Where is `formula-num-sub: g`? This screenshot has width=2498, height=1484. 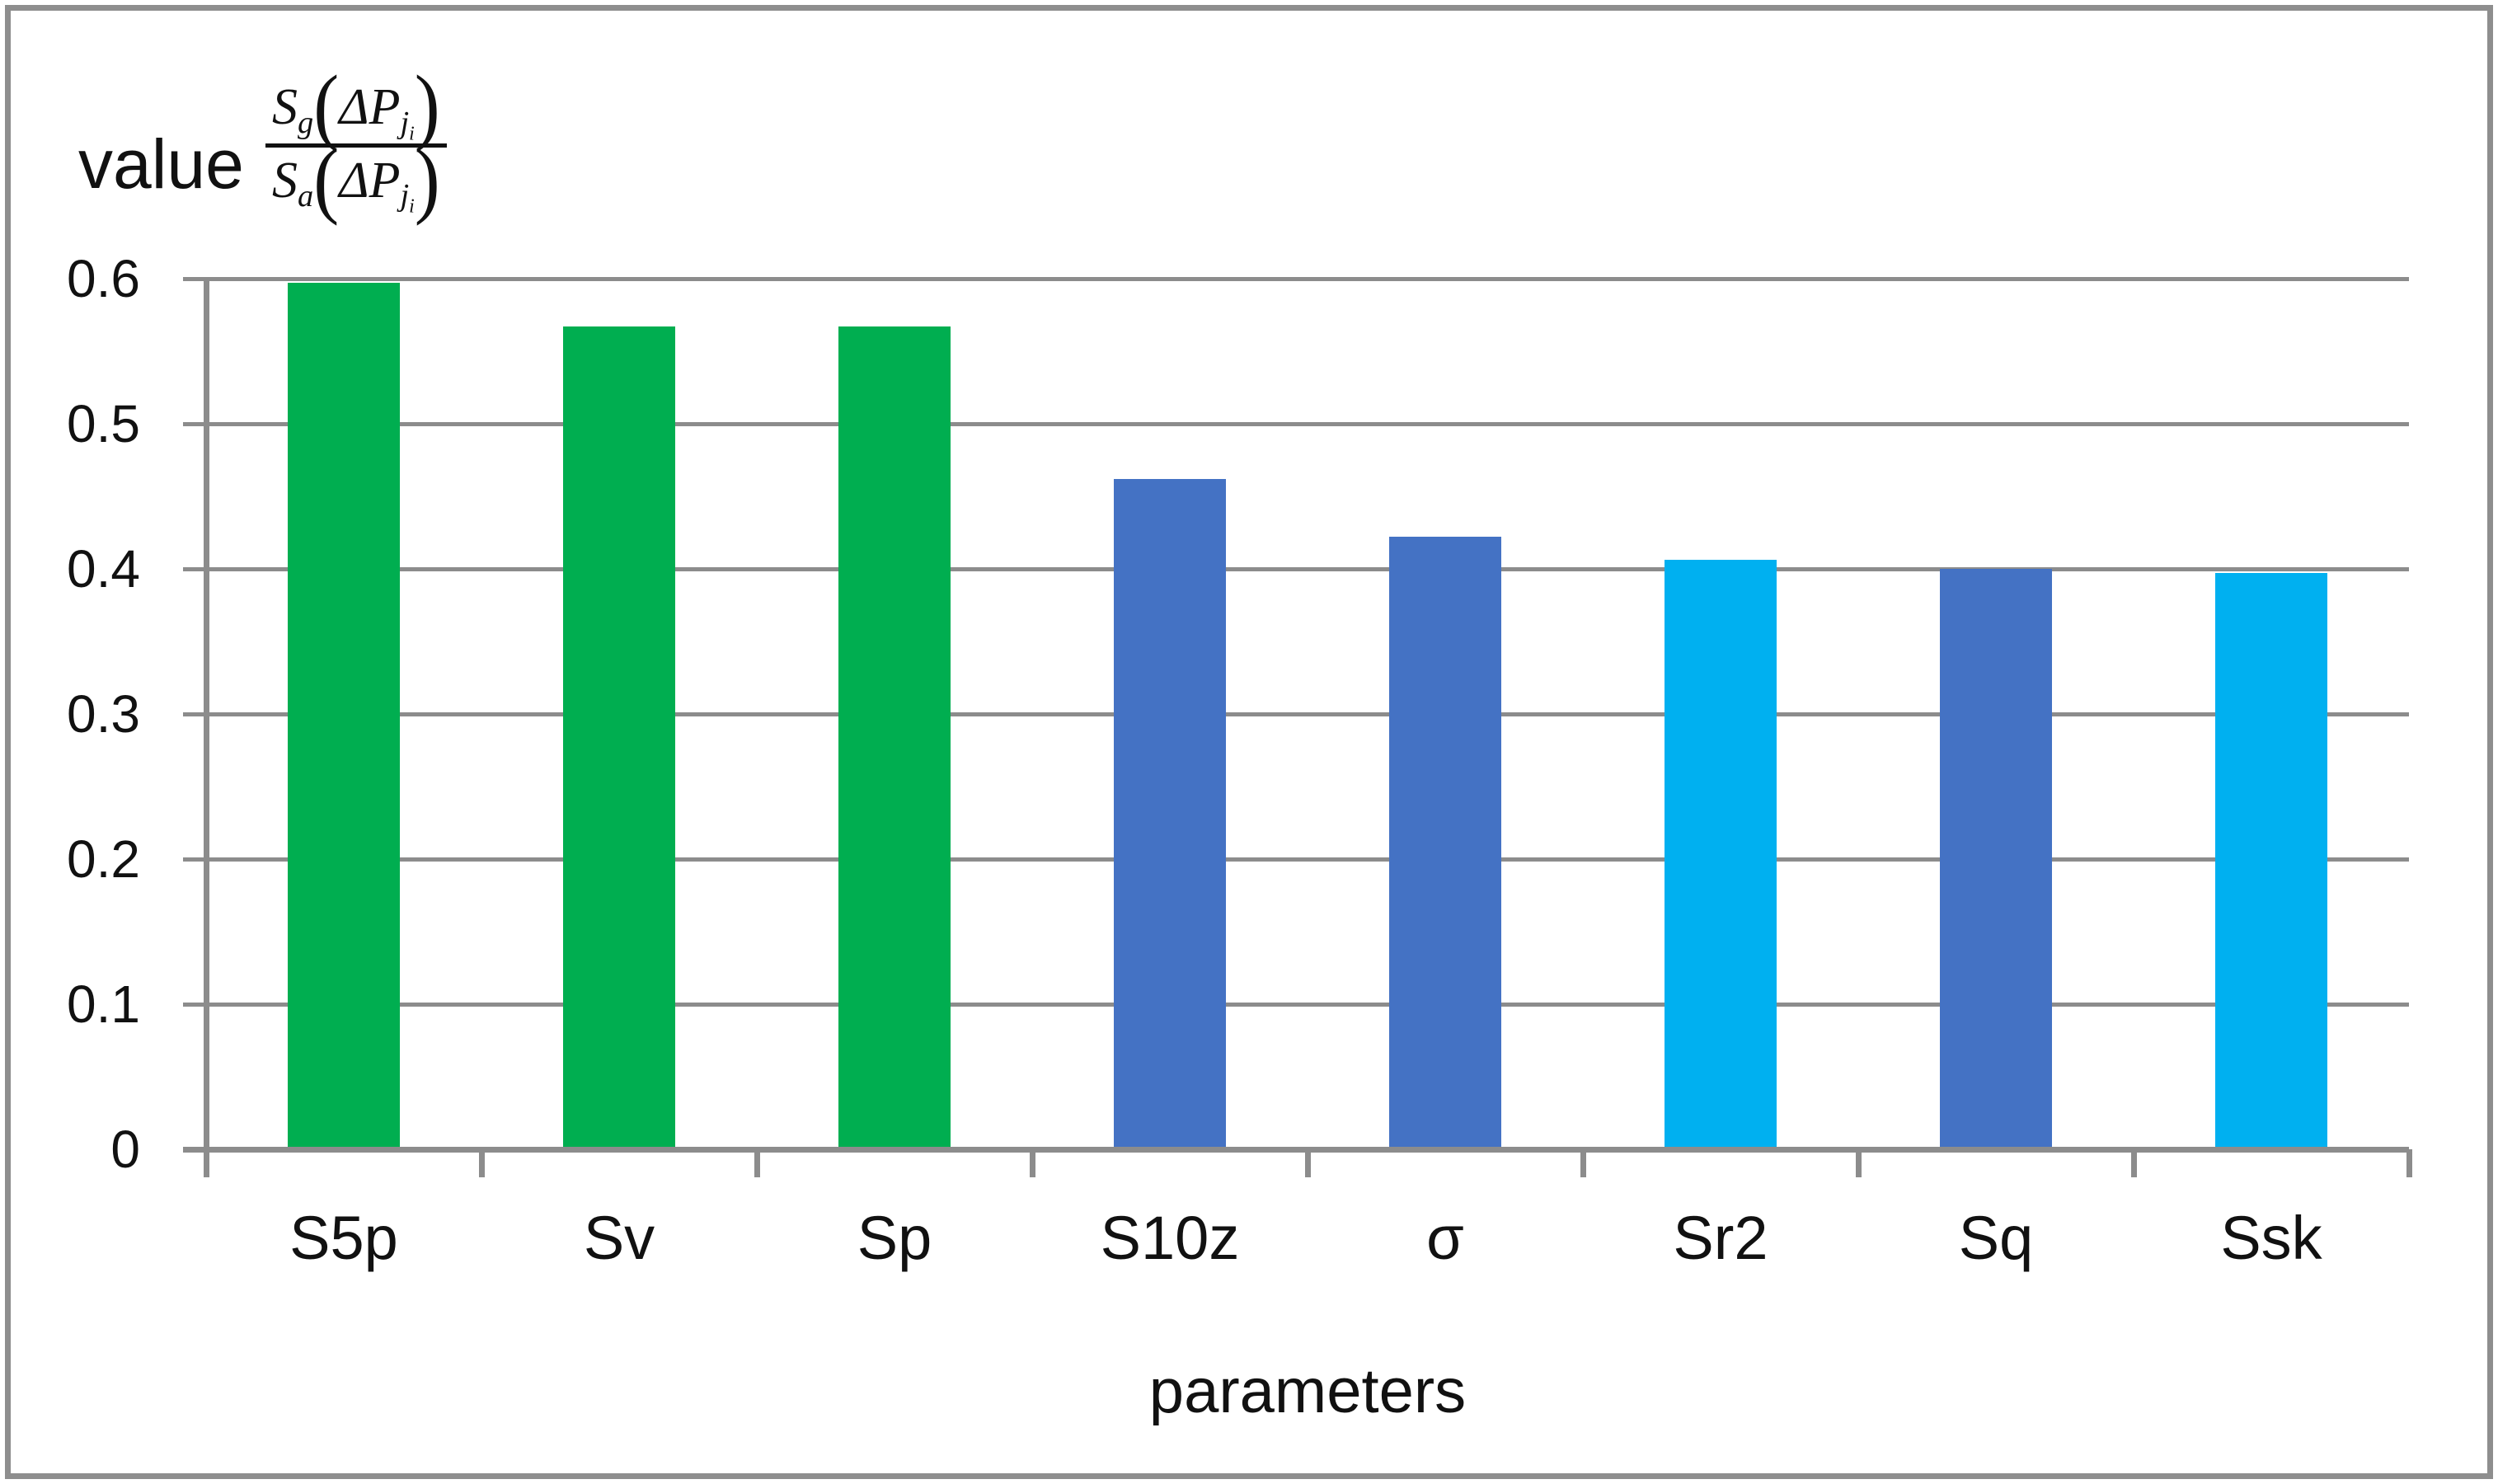
formula-num-sub: g is located at coordinates (306, 122).